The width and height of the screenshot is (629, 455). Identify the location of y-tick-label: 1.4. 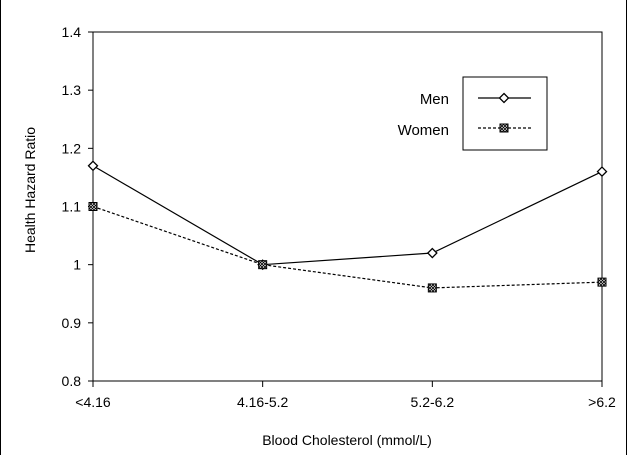
(72, 32).